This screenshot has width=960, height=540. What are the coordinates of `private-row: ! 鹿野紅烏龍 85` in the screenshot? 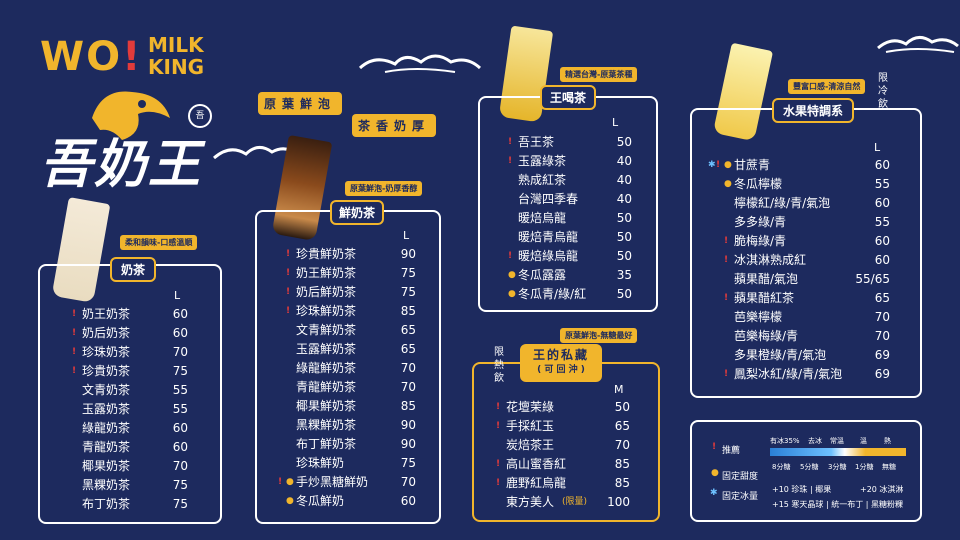 It's located at (566, 483).